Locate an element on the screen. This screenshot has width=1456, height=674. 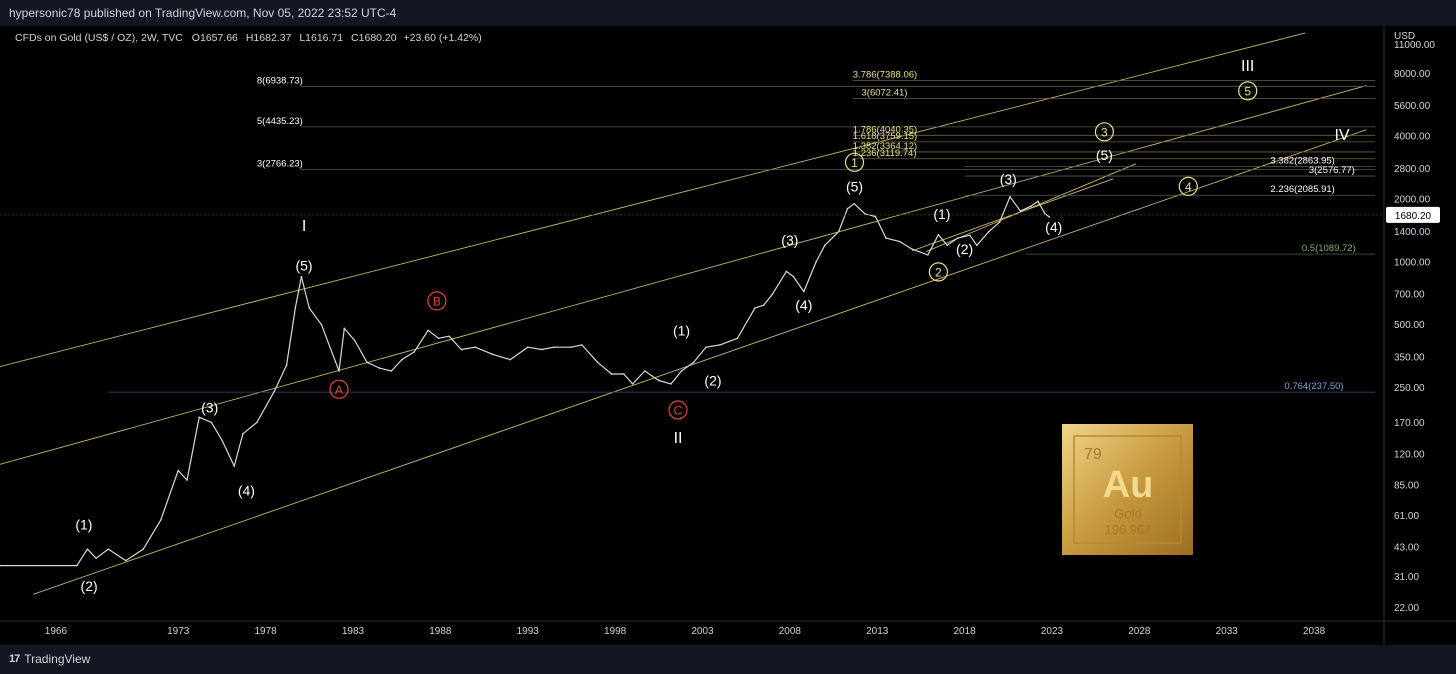
wave-label: (3) is located at coordinates (789, 240).